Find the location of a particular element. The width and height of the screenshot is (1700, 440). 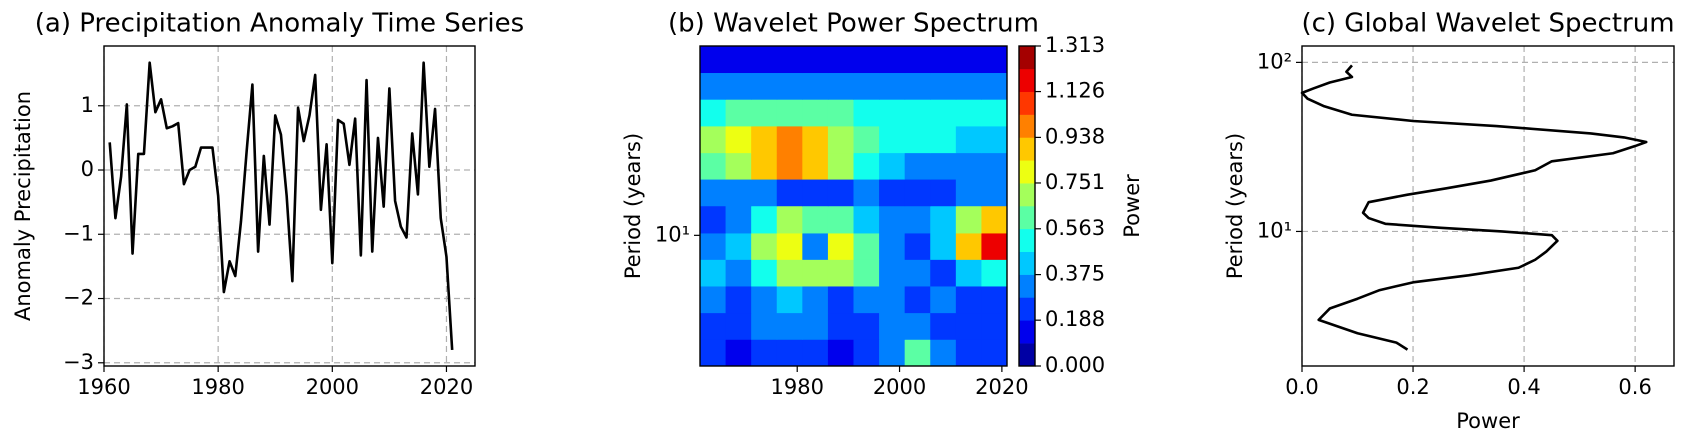

y-tick-label: −2 is located at coordinates (78, 298).